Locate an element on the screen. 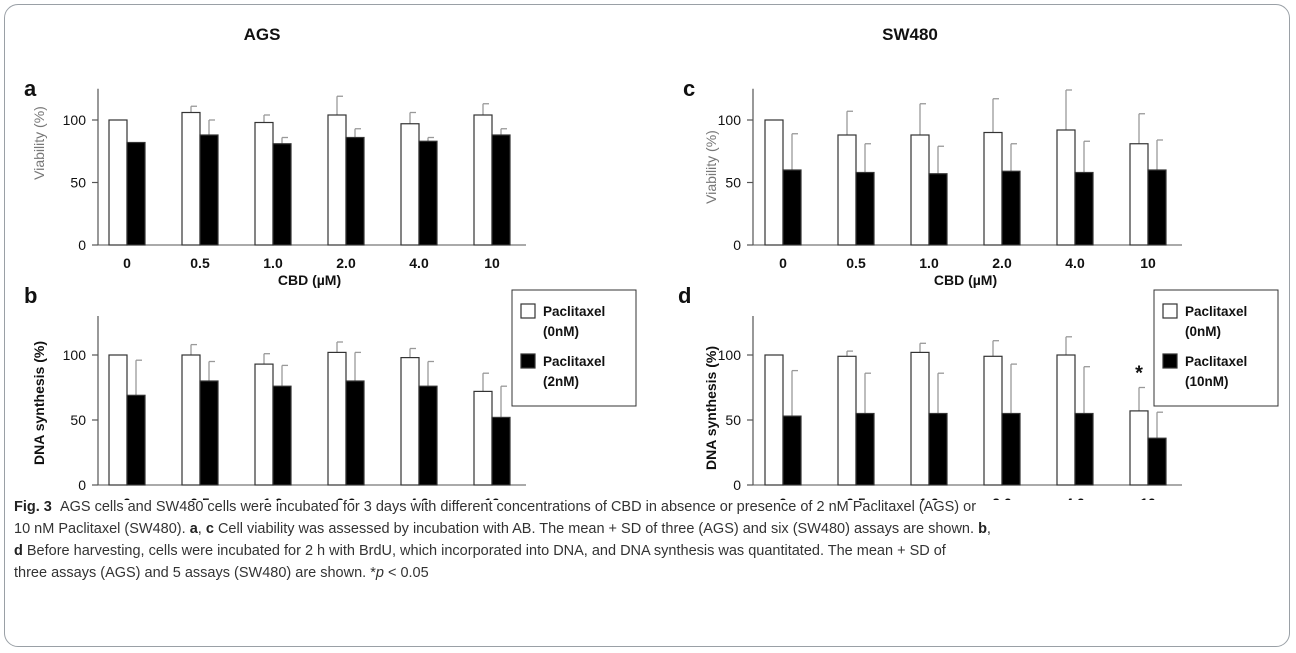 The height and width of the screenshot is (653, 1296). caption-label: Fig. 3 is located at coordinates (33, 507).